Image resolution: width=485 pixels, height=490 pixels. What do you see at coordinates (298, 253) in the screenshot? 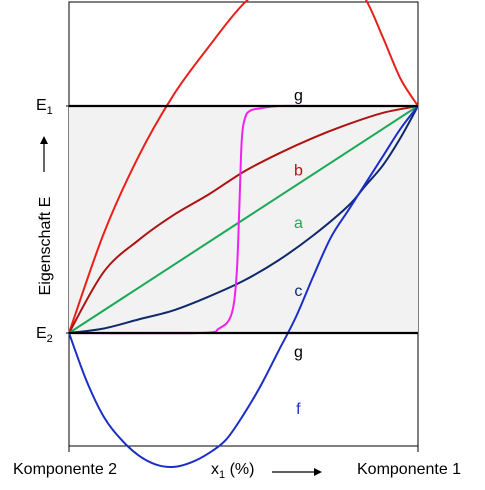
I see `curve-labels-group: egbacgf` at bounding box center [298, 253].